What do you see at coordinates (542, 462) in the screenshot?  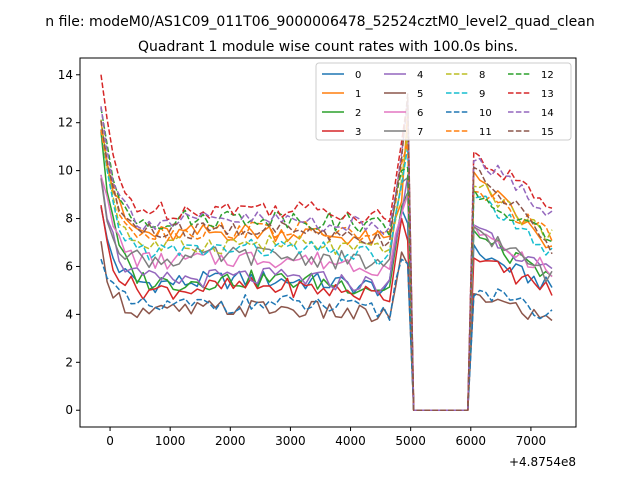 I see `x-offset-label: +4.8754e8` at bounding box center [542, 462].